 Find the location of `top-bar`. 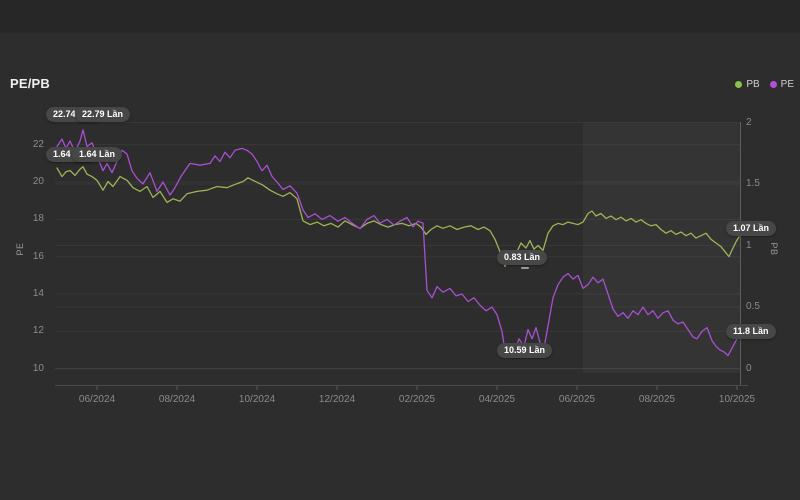

top-bar is located at coordinates (400, 16).